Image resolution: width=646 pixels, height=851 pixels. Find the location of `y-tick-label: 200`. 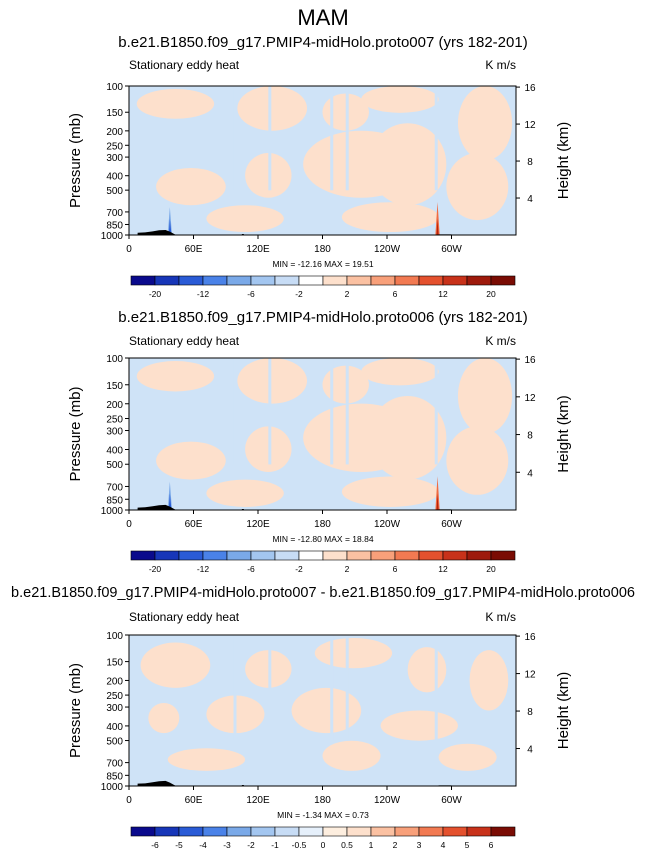

y-tick-label: 200 is located at coordinates (114, 132).